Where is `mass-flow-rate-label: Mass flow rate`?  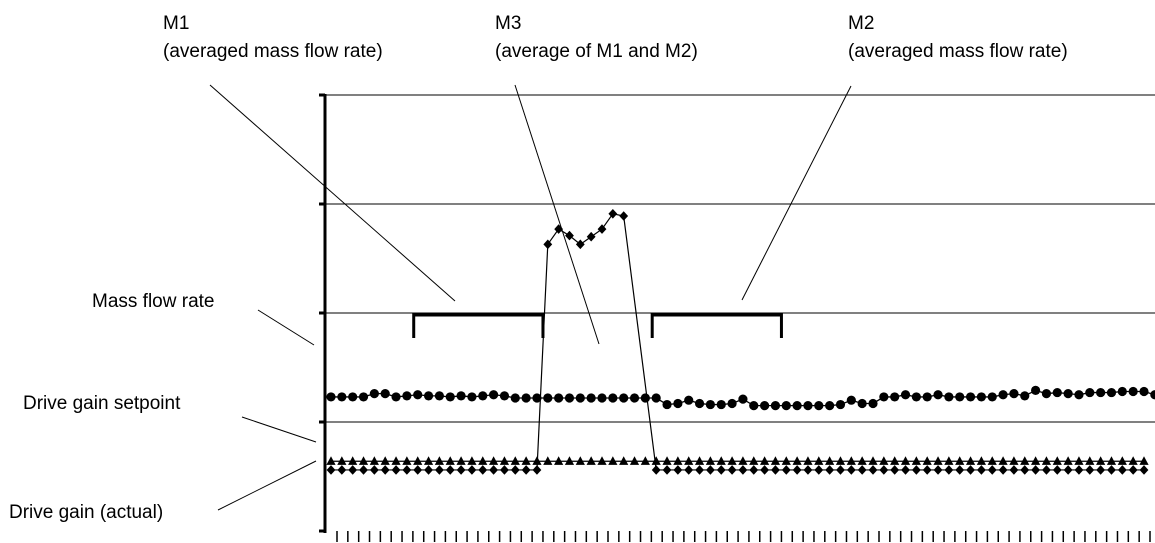 mass-flow-rate-label: Mass flow rate is located at coordinates (153, 301).